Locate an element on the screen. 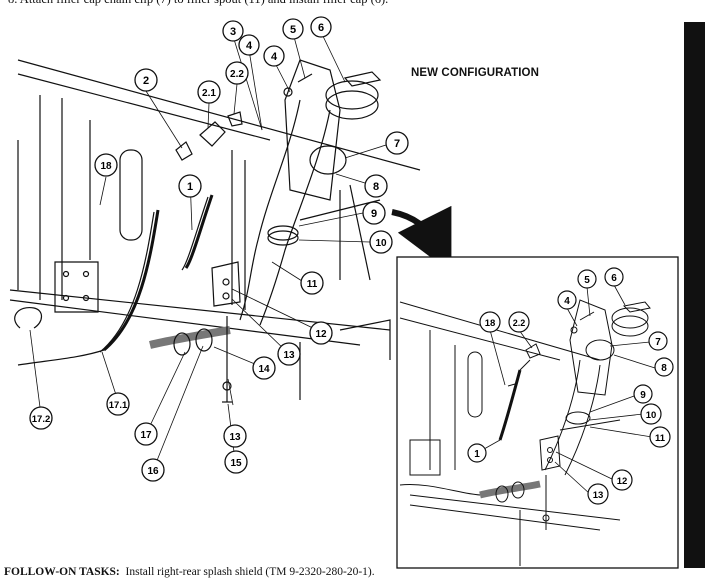 This screenshot has width=705, height=582. callout-6: 6 is located at coordinates (321, 27).